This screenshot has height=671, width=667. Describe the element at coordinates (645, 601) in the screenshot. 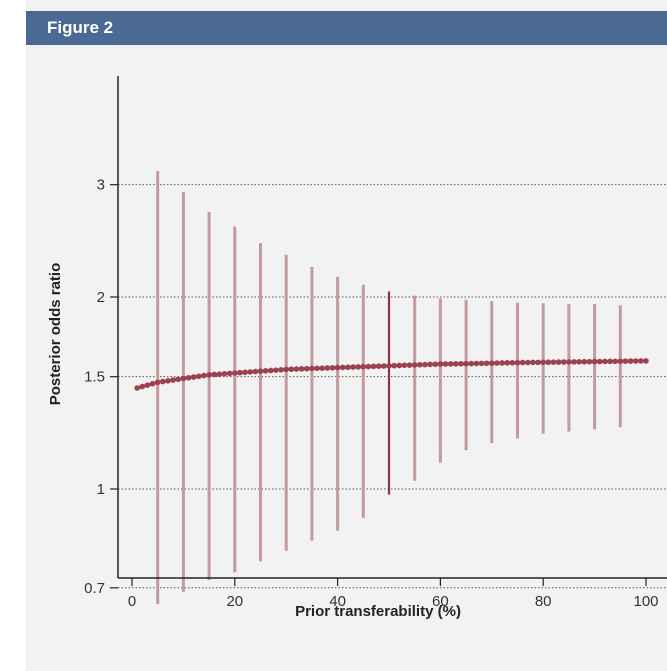

I see `x-tick-label: 100` at that location.